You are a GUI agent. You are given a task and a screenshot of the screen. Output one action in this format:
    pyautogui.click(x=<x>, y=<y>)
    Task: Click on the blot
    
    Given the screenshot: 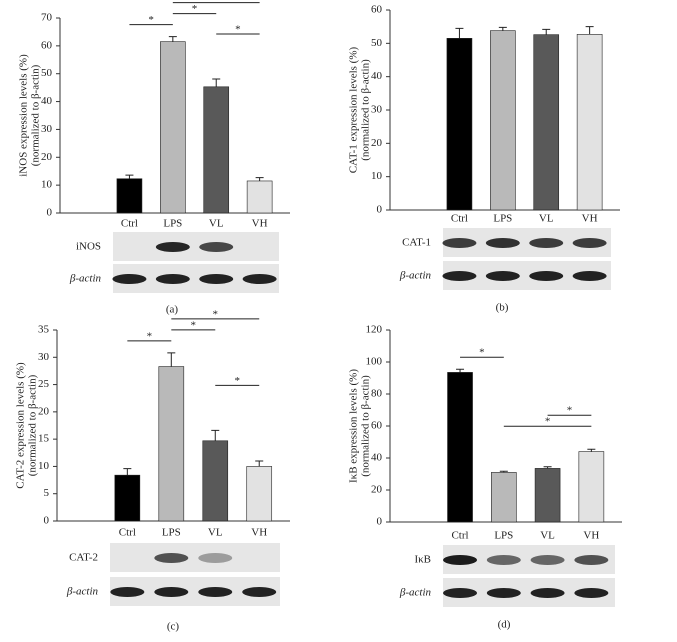 What is the action you would take?
    pyautogui.click(x=195, y=557)
    